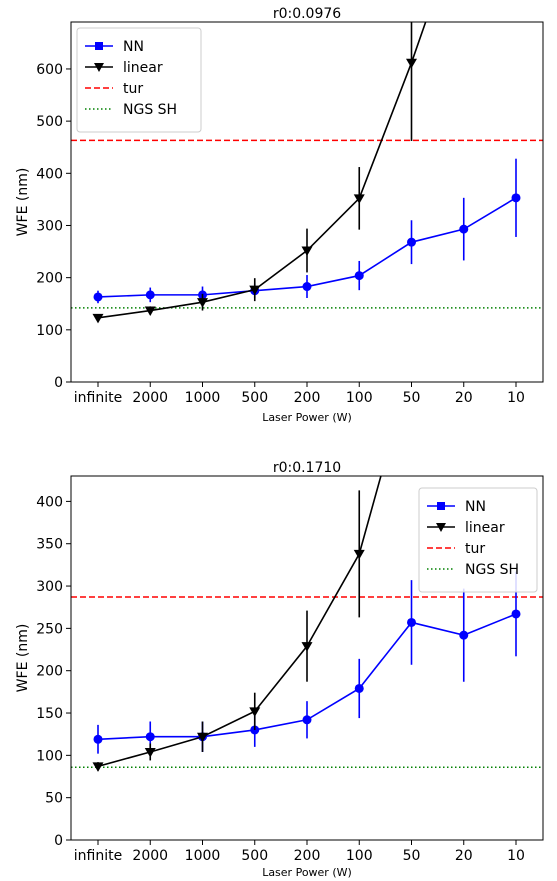 This screenshot has height=881, width=557. I want to click on y-axis-ticks: 0 100 200 300 400 500 600, so click(53, 226).